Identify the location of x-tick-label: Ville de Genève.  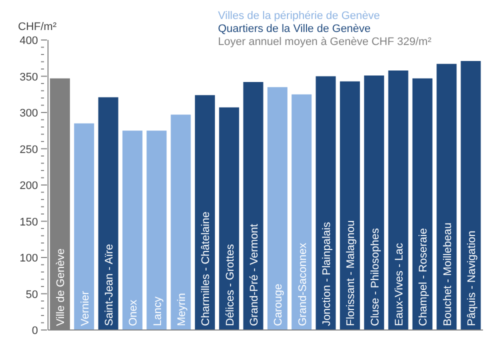
(61, 287).